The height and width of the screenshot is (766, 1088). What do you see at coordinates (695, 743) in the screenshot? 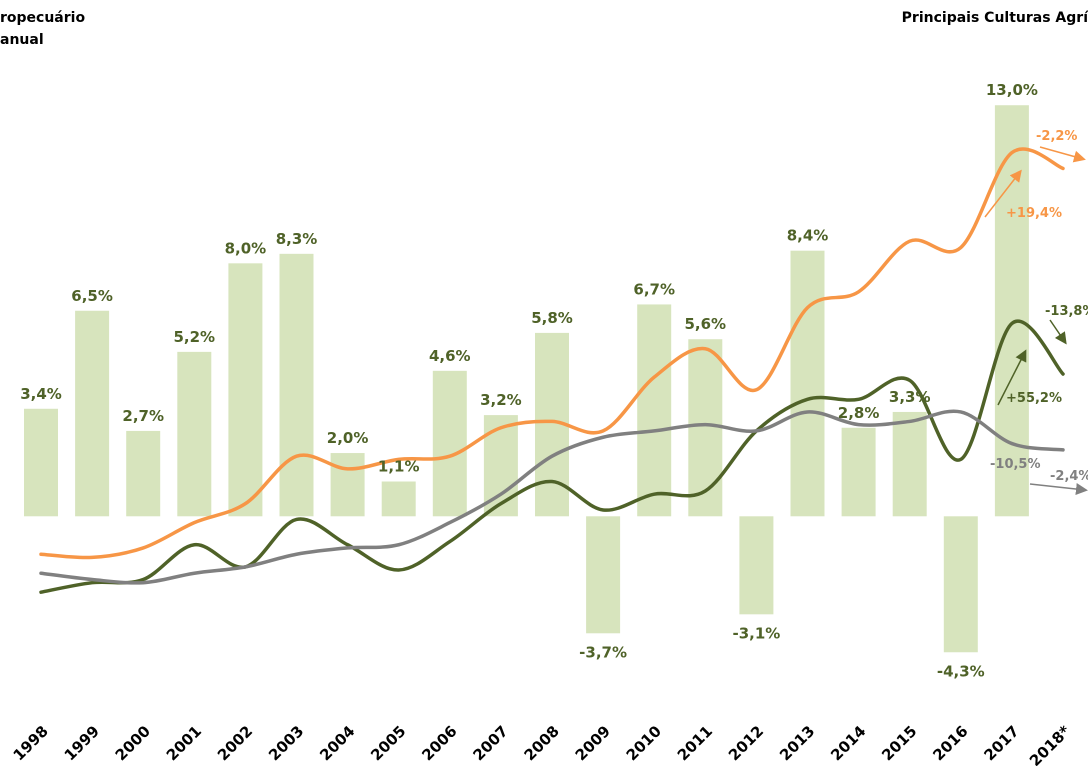
I see `x-tick-label: 2011` at bounding box center [695, 743].